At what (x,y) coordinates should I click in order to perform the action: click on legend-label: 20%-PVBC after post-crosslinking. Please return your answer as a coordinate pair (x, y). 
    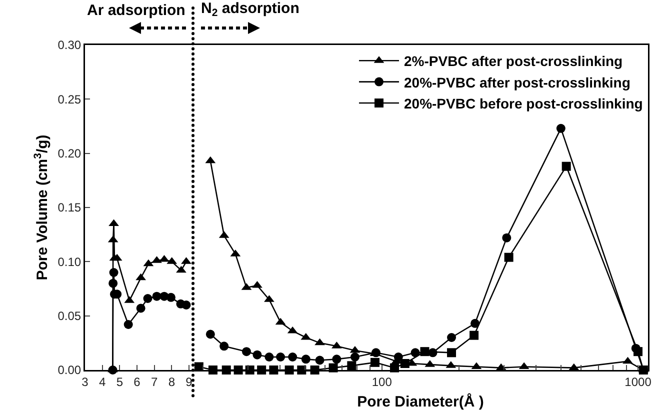
    Looking at the image, I should click on (517, 82).